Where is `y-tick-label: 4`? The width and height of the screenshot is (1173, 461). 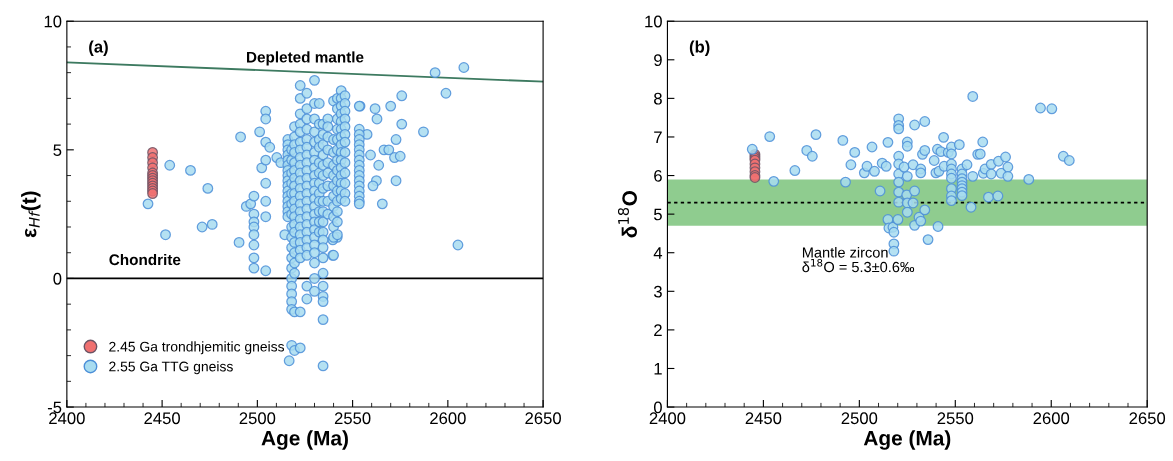 y-tick-label: 4 is located at coordinates (658, 253).